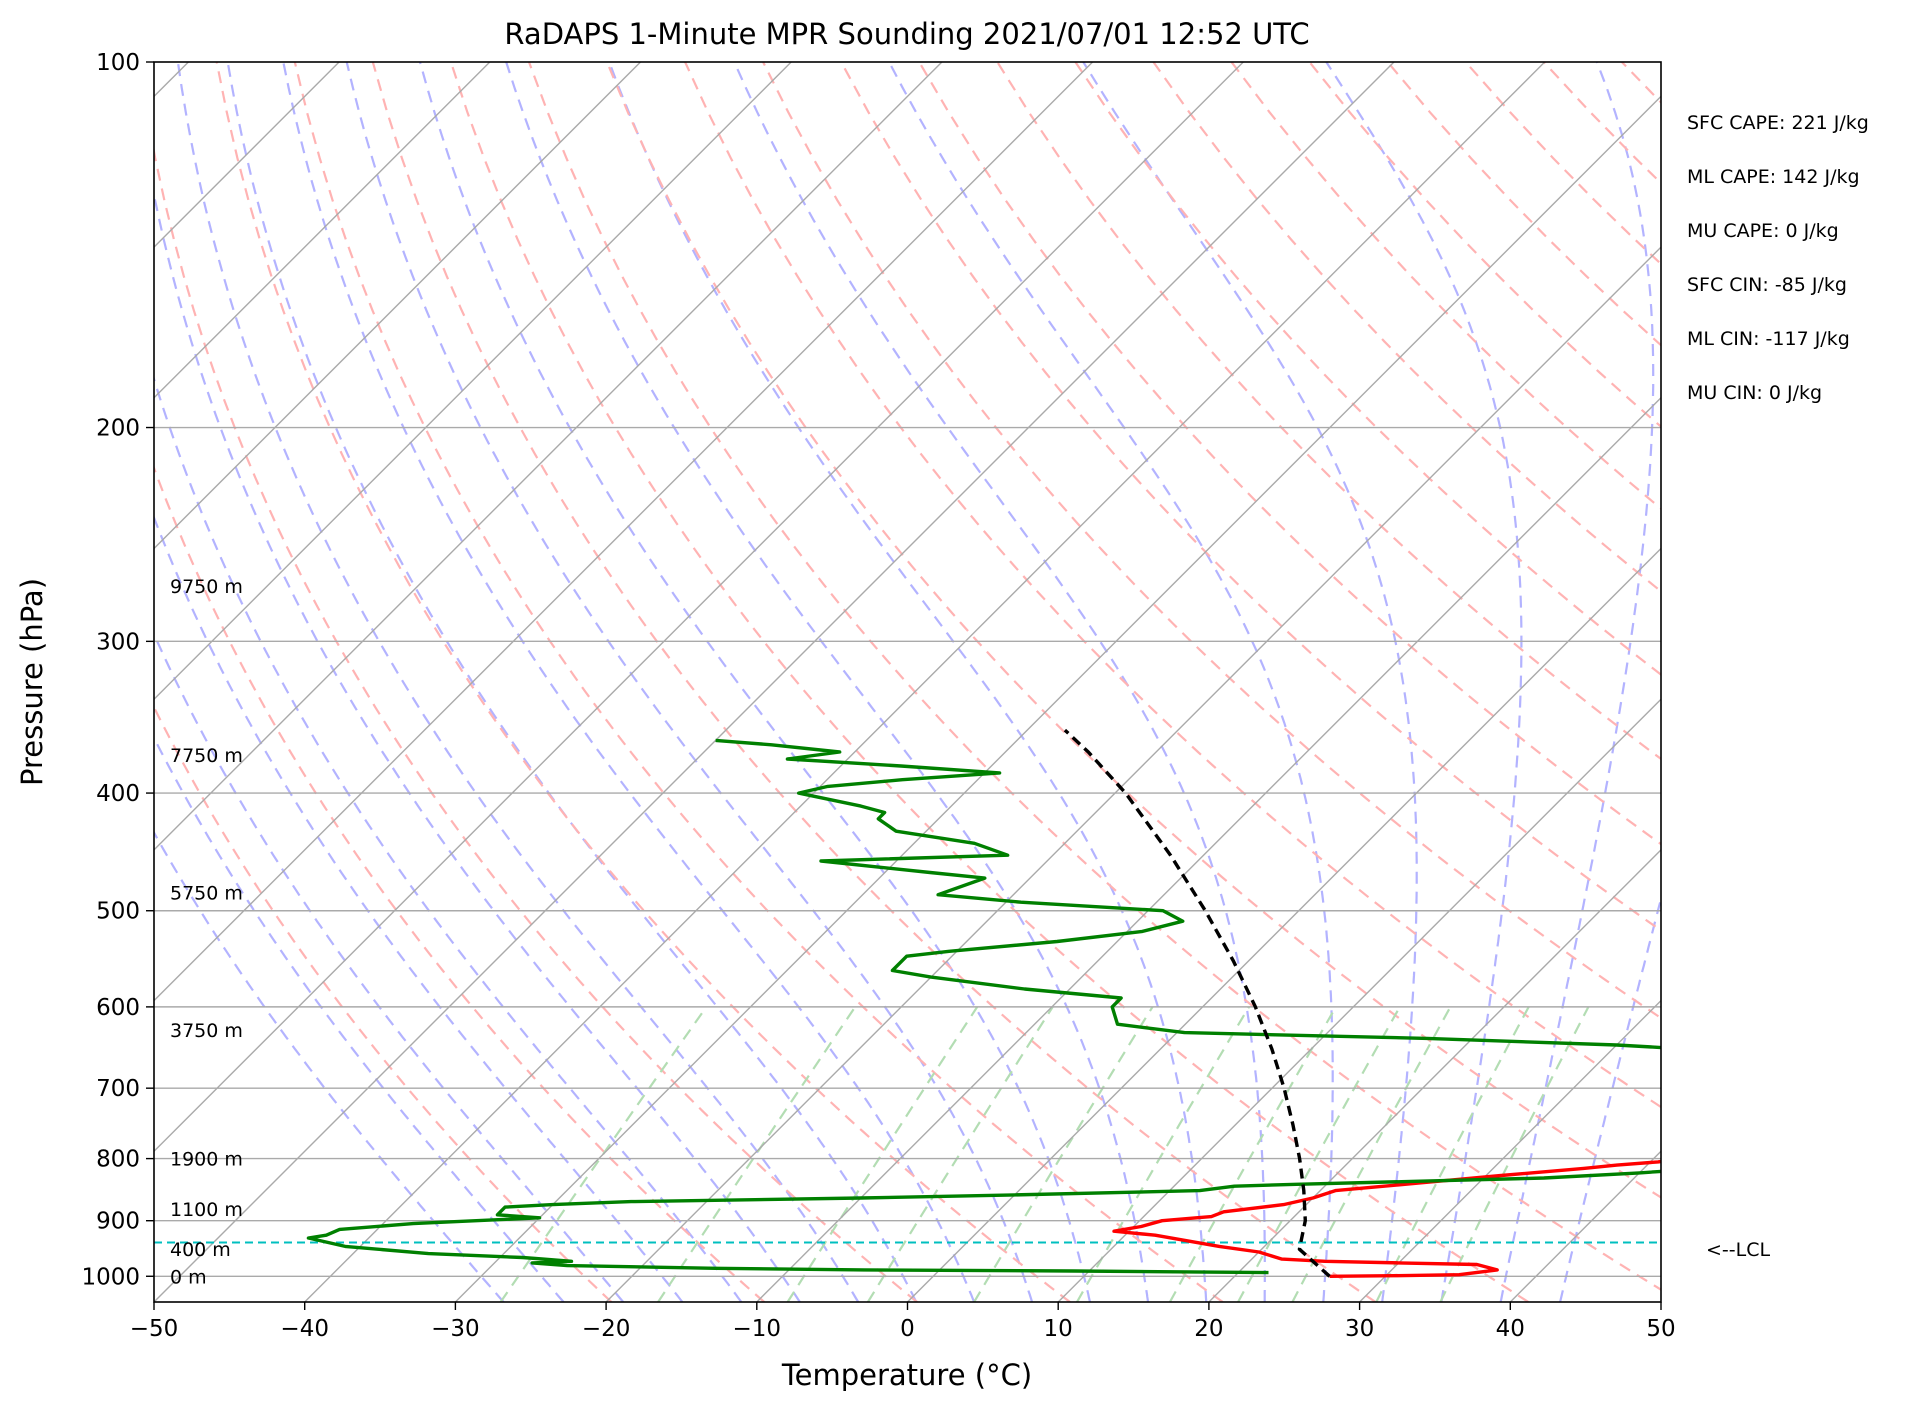 This screenshot has width=1911, height=1406. I want to click on y-tick-label: 800, so click(118, 1160).